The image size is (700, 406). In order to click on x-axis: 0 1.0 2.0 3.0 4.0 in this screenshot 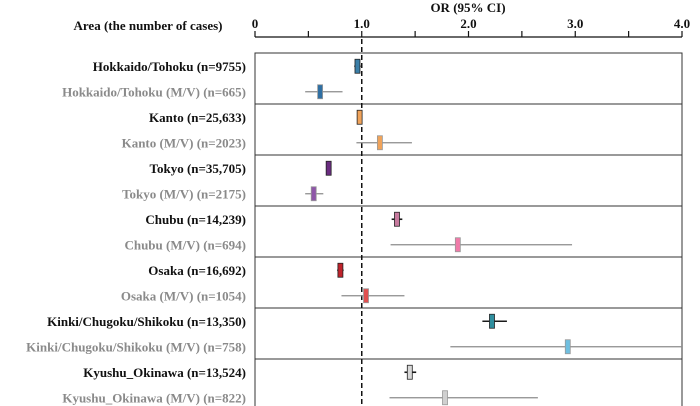, I will do `click(471, 27)`.